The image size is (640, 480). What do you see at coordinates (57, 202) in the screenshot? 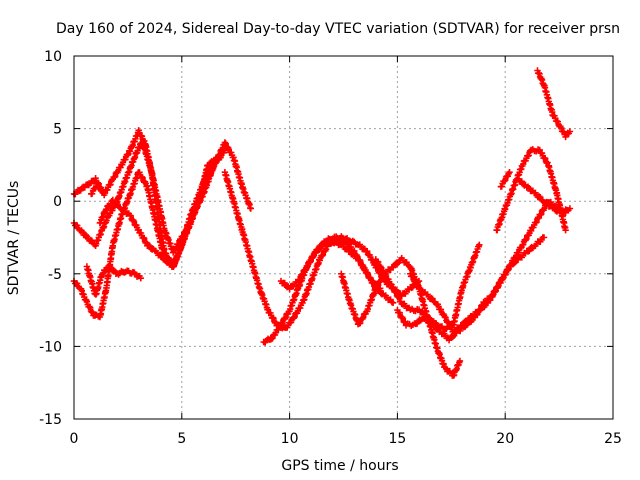
I see `y-tick-label: 0` at bounding box center [57, 202].